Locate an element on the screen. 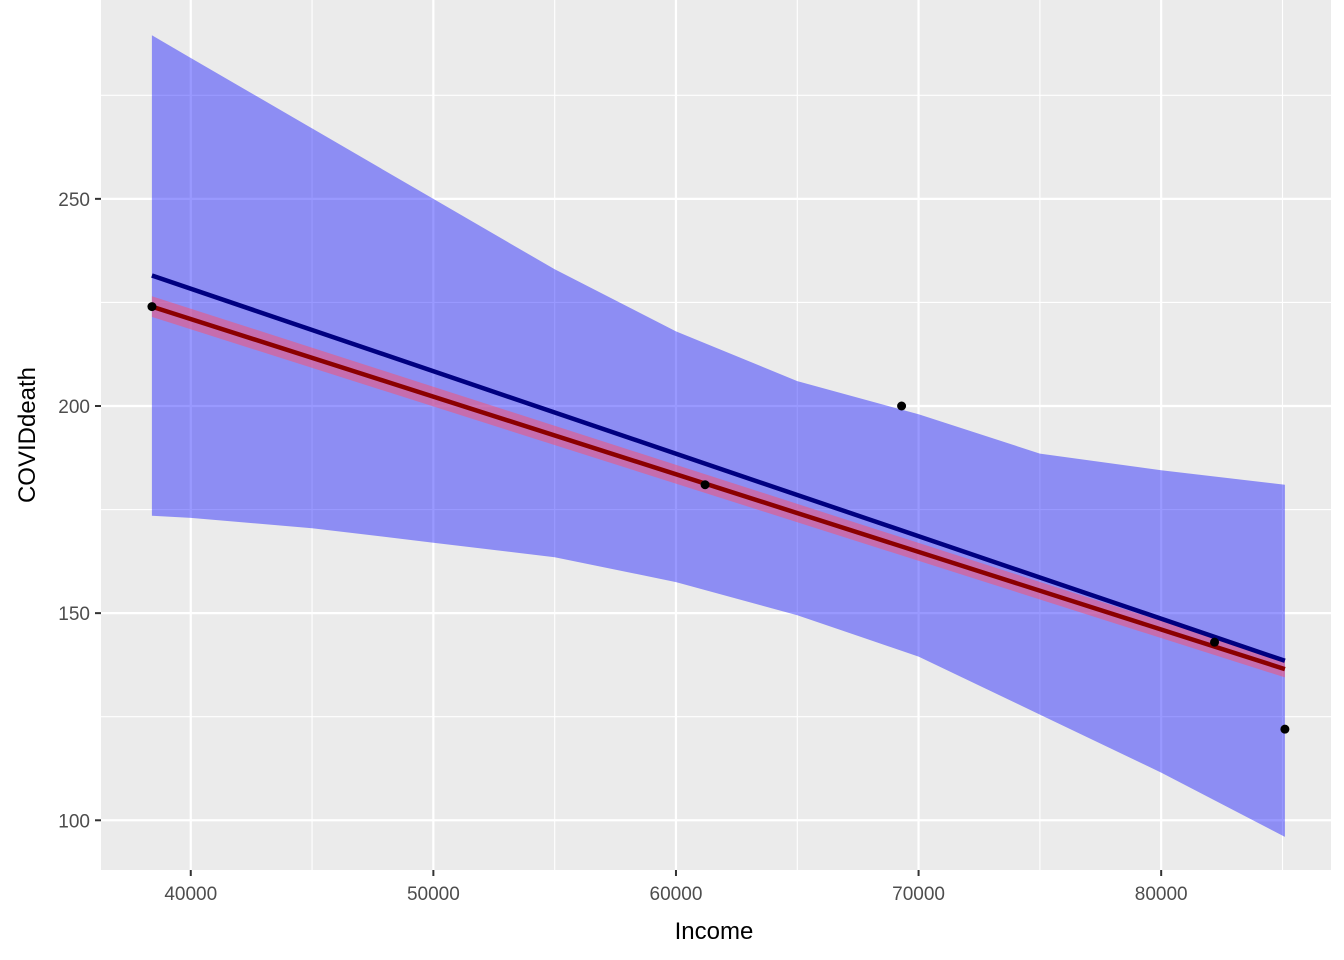 This screenshot has width=1344, height=960. y-tick-label: 100 is located at coordinates (74, 821).